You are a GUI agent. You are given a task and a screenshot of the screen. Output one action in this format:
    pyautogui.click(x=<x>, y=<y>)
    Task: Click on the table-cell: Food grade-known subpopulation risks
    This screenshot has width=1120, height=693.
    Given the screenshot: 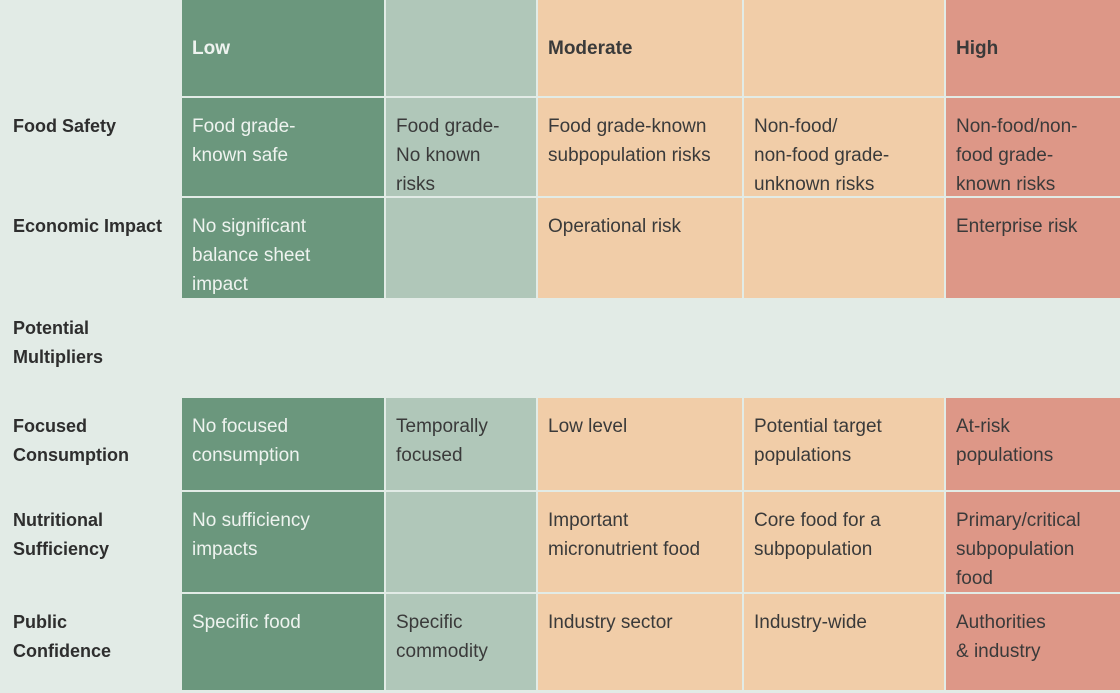 What is the action you would take?
    pyautogui.click(x=640, y=147)
    